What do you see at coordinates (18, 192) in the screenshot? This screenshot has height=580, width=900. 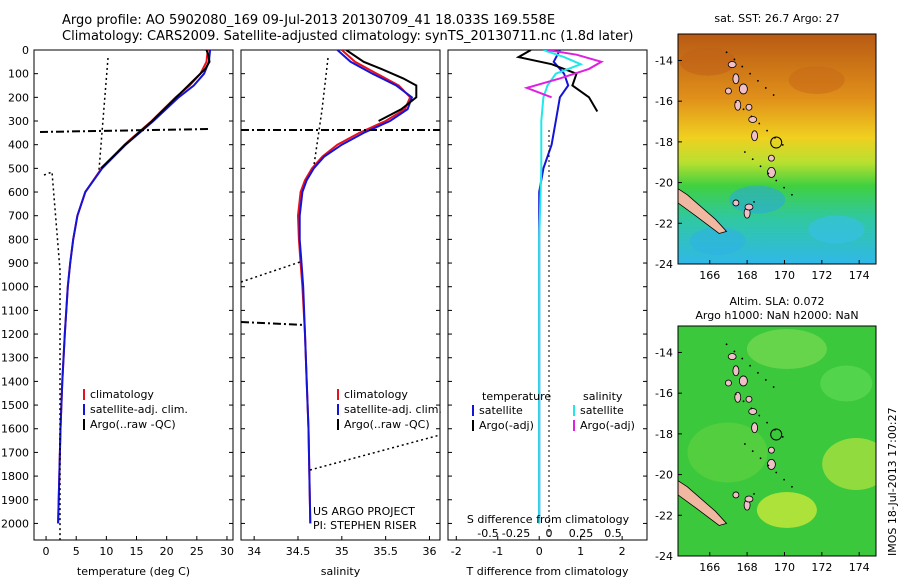 I see `depth-tick-label: 600` at bounding box center [18, 192].